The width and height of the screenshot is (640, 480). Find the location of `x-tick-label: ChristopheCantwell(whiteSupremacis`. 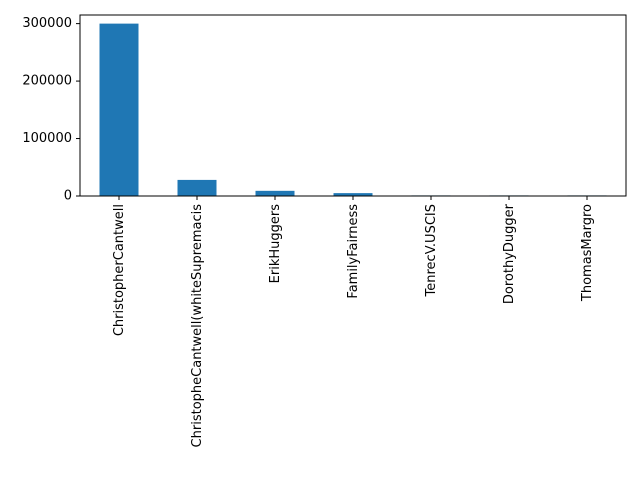

x-tick-label: ChristopheCantwell(whiteSupremacis is located at coordinates (197, 326).